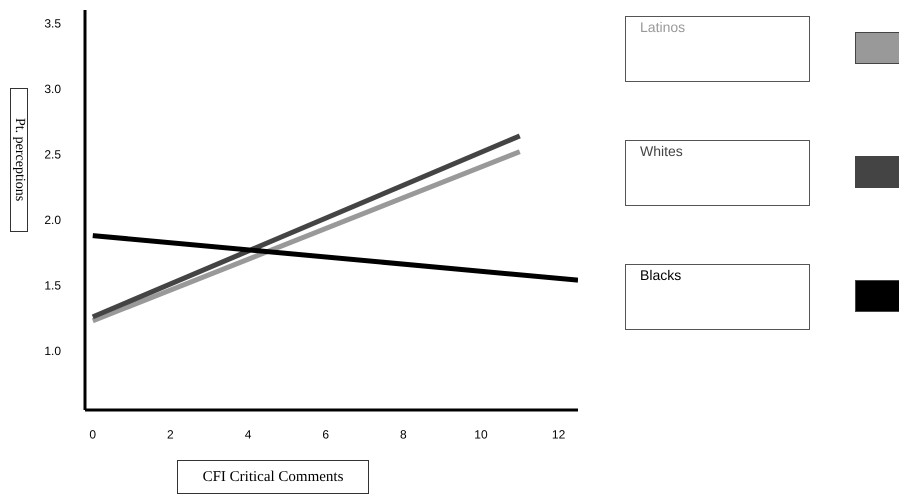 This screenshot has width=899, height=500. Describe the element at coordinates (326, 435) in the screenshot. I see `x-tick-label: 6` at that location.